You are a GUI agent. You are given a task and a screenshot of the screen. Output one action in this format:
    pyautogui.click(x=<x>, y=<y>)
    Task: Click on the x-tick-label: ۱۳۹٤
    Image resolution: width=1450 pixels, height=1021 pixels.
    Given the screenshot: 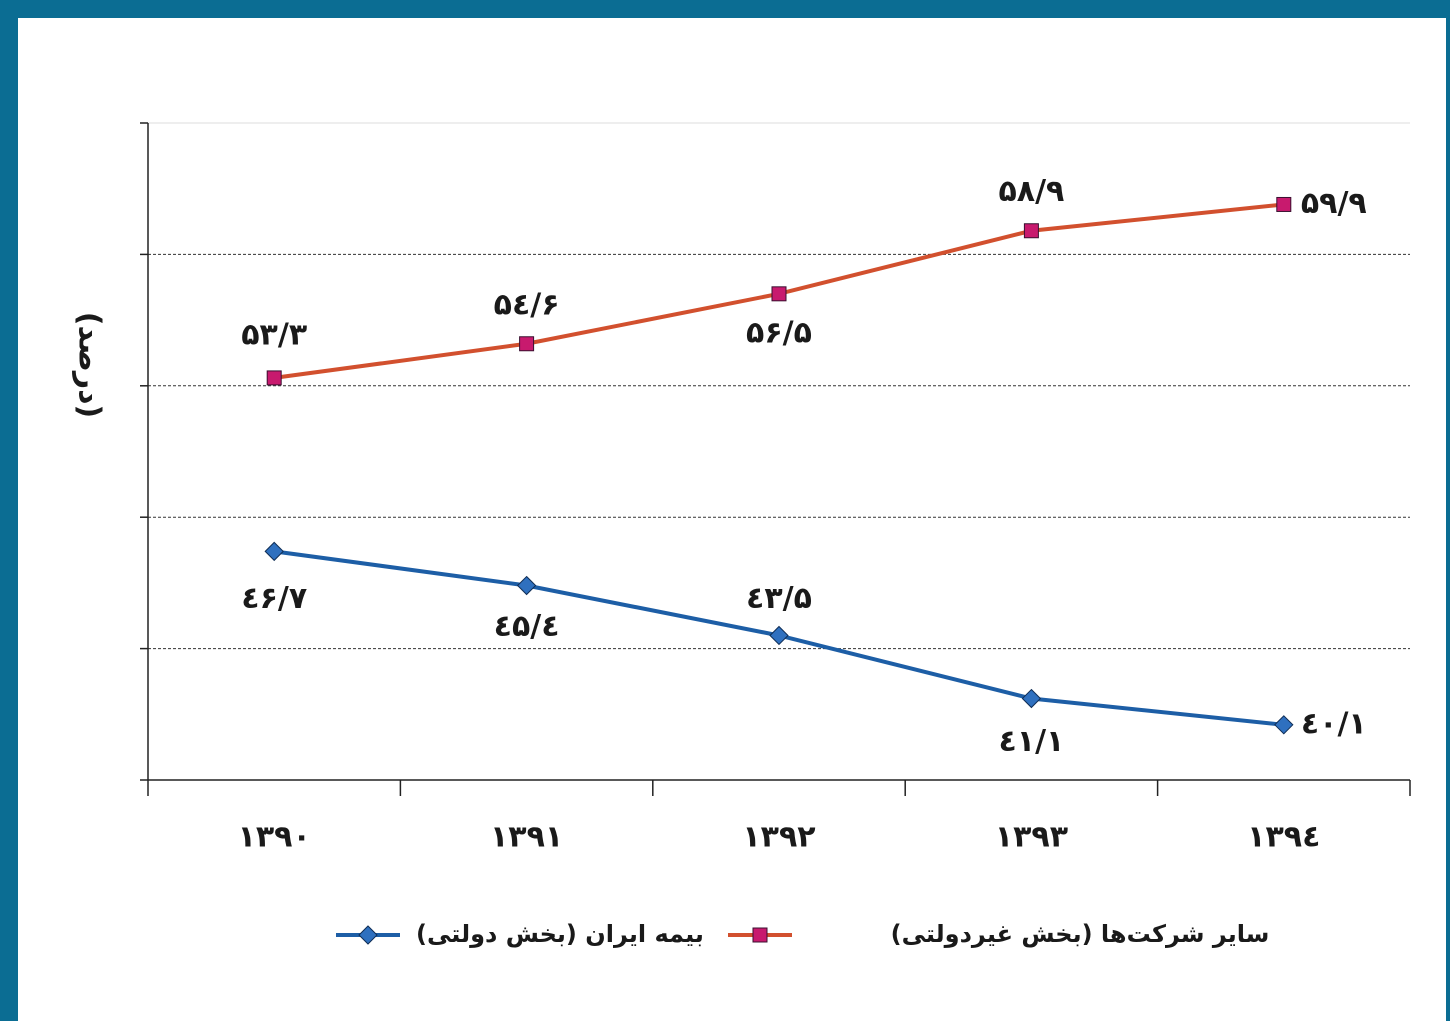 What is the action you would take?
    pyautogui.click(x=1283, y=837)
    